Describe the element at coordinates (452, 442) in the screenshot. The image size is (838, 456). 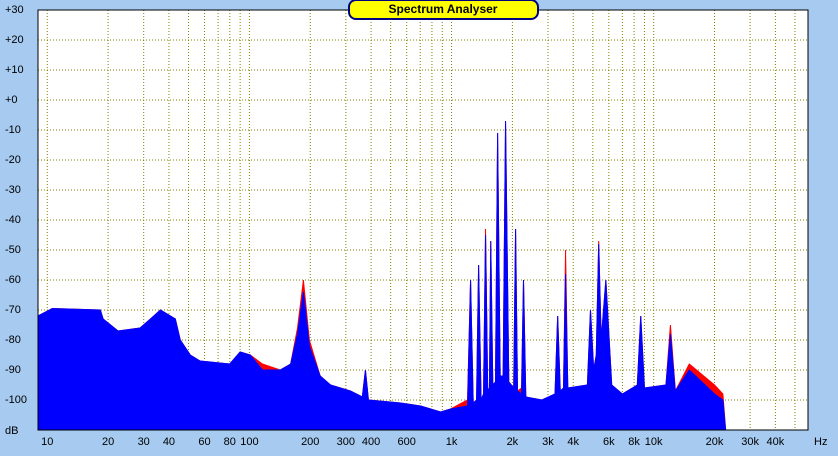
I see `x-tick-label: 1k` at that location.